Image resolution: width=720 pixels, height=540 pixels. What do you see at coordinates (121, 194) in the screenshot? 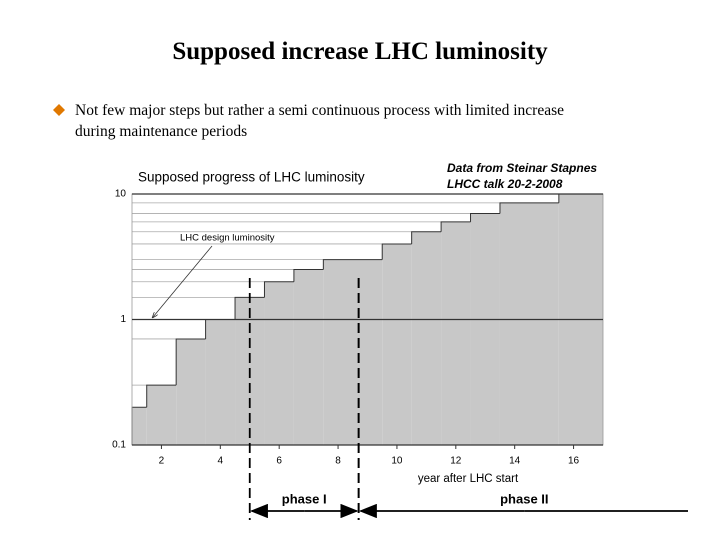
I see `y-tick-label: 10` at bounding box center [121, 194].